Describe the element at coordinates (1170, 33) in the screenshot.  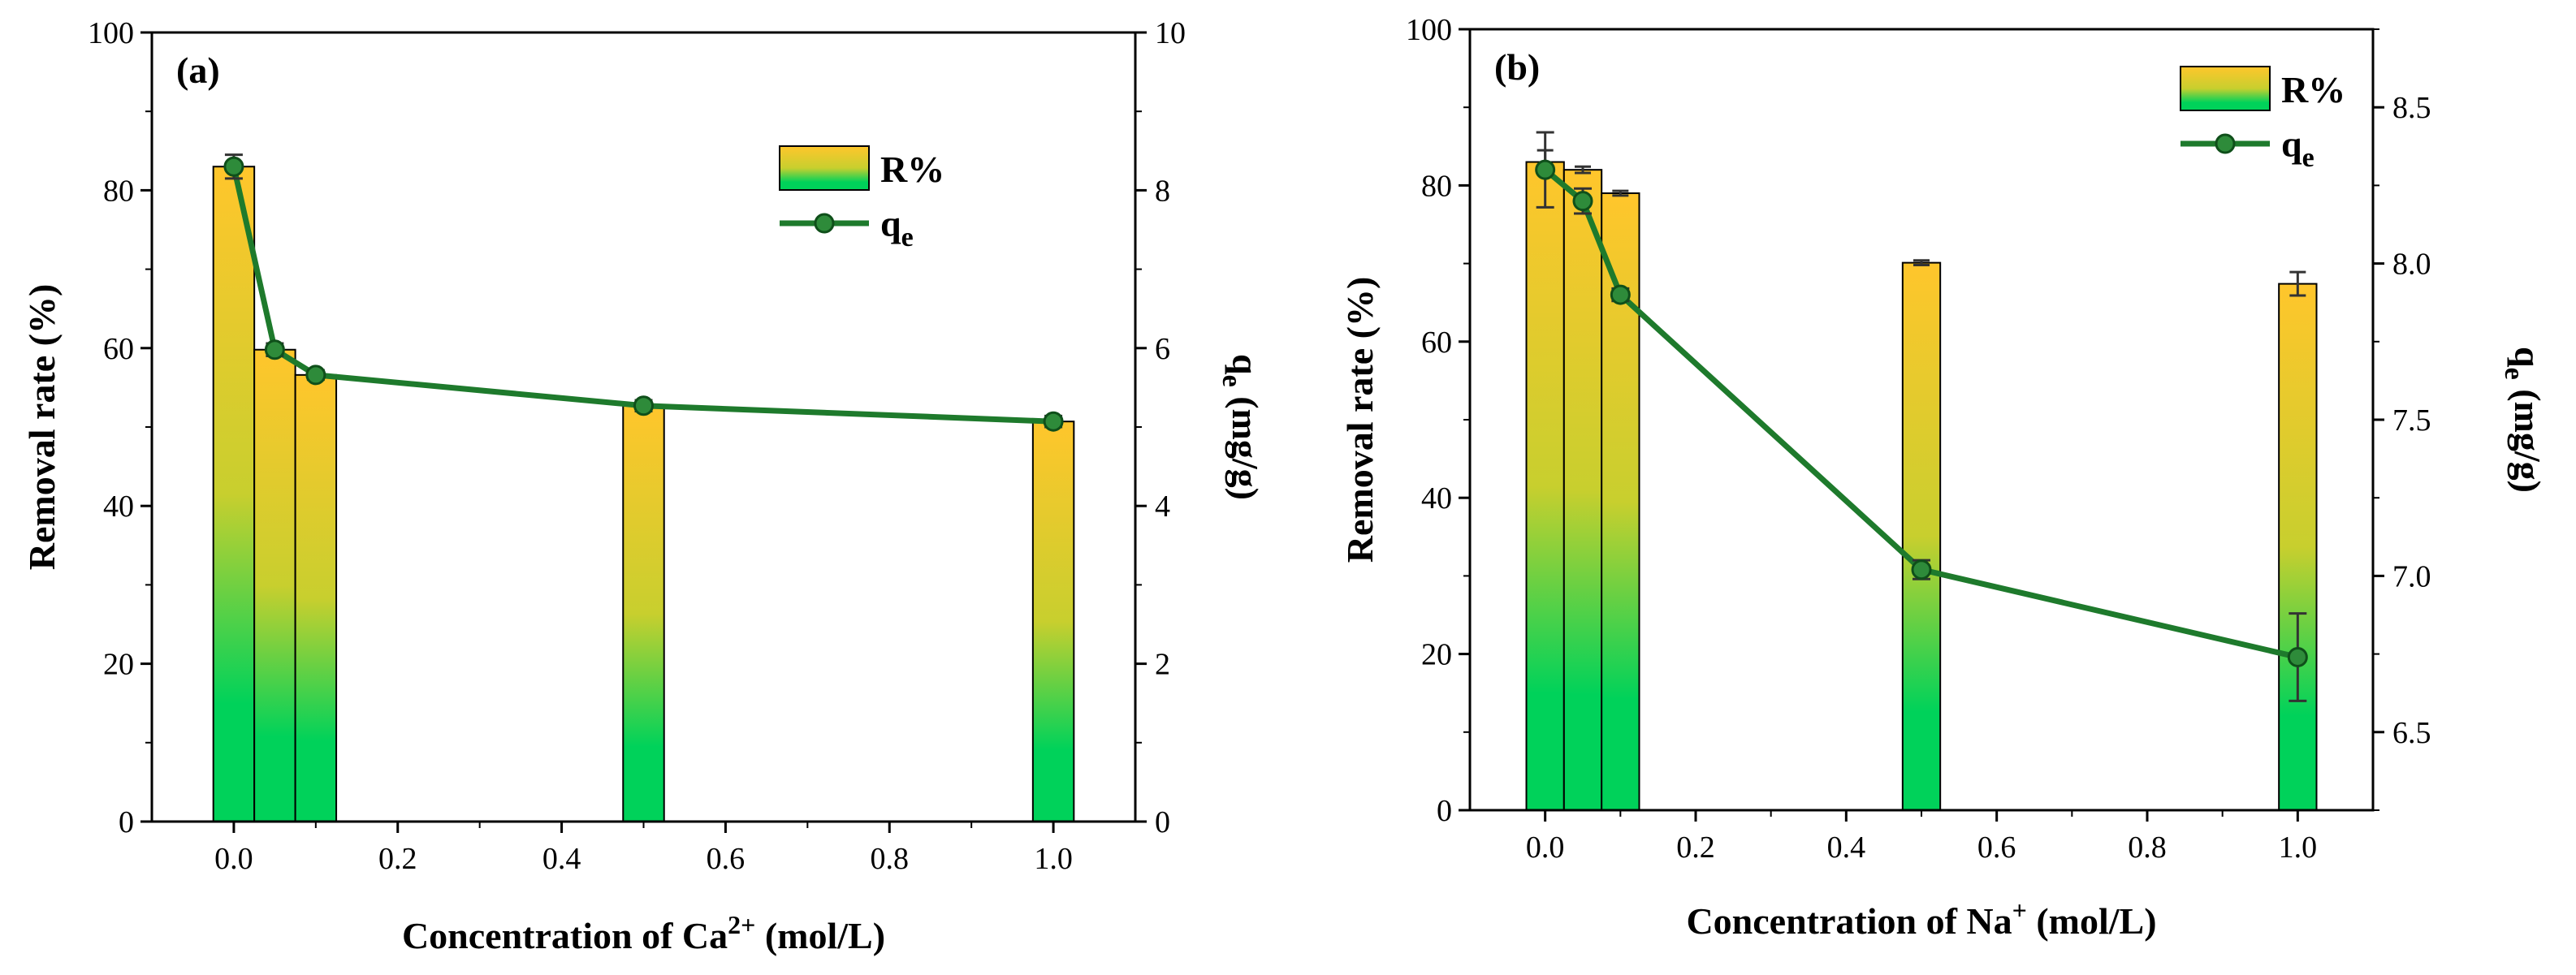
I see `y2-tick-label: 10` at that location.